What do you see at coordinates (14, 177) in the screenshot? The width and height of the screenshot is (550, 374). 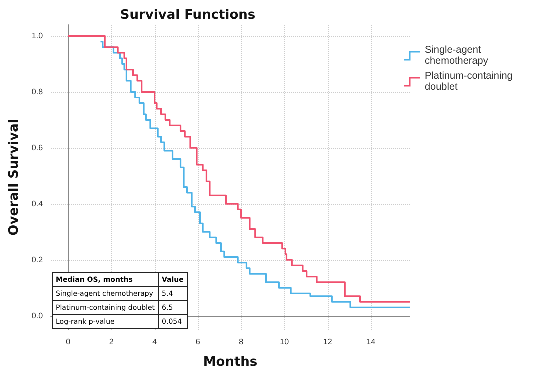 I see `y-axis-title: Overall Survival` at bounding box center [14, 177].